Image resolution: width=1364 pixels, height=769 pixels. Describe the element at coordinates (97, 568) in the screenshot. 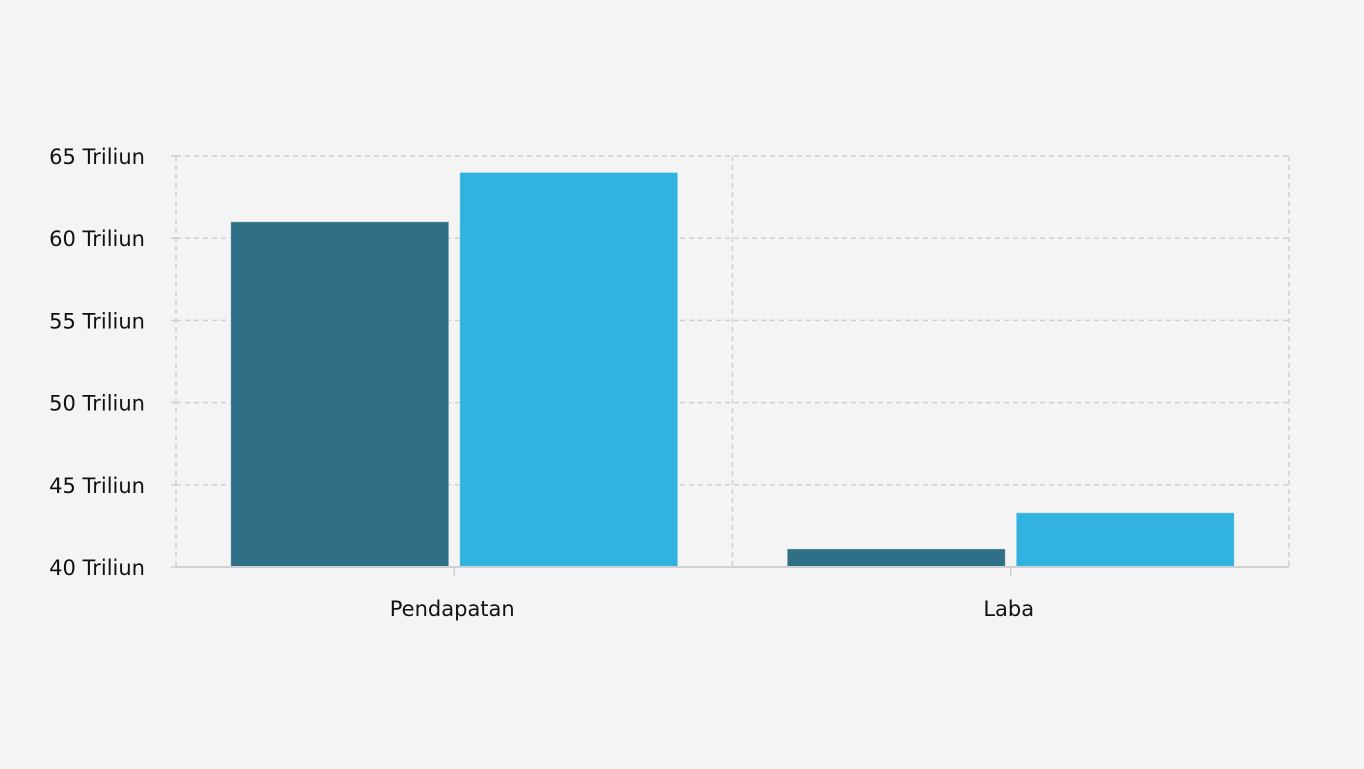

I see `y-tick-label: 40 Triliun` at that location.